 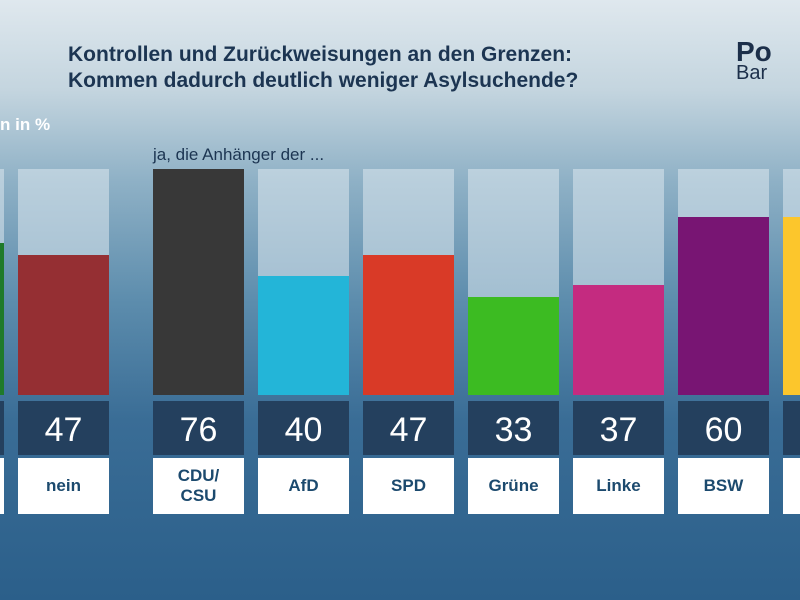 I want to click on logo: Po Bar, so click(x=754, y=60).